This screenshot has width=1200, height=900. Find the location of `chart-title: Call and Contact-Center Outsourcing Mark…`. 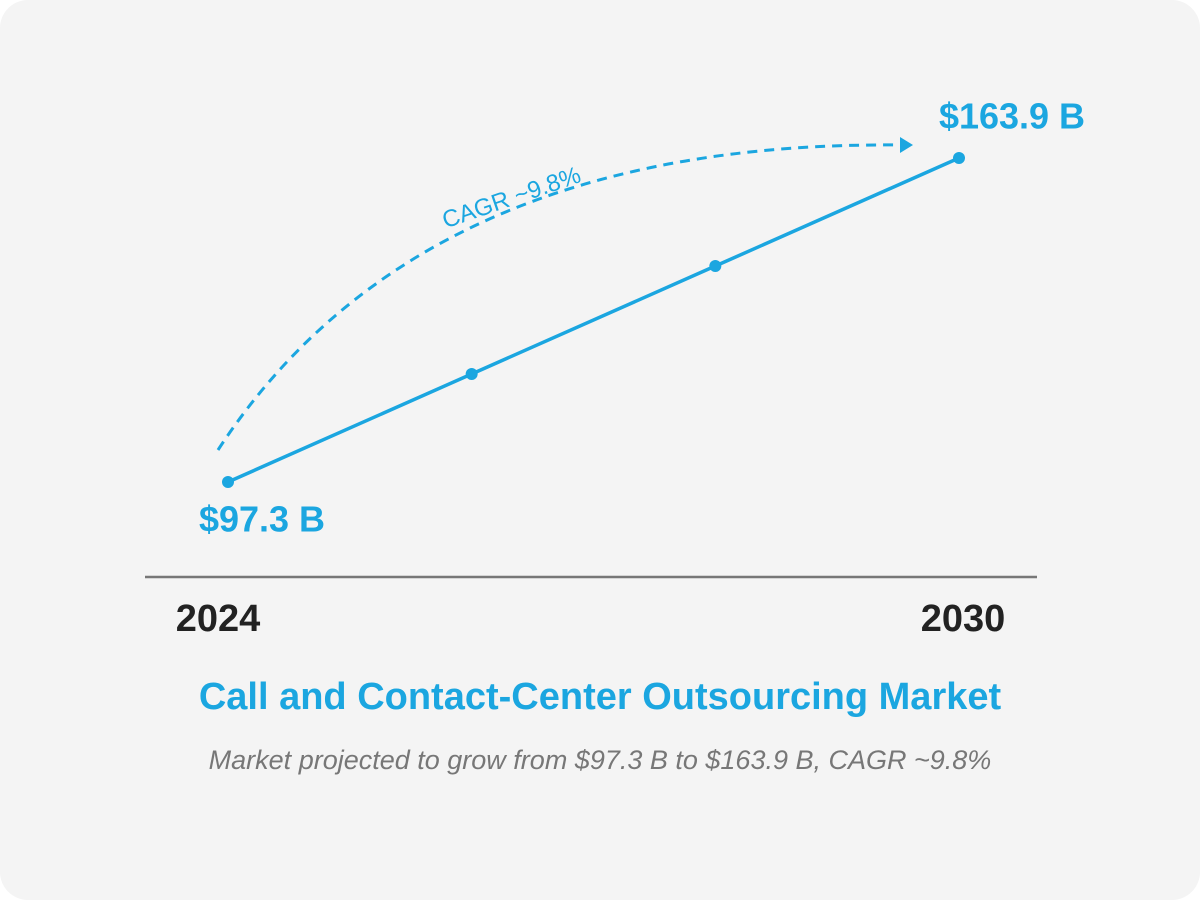

chart-title: Call and Contact-Center Outsourcing Mark… is located at coordinates (600, 697).